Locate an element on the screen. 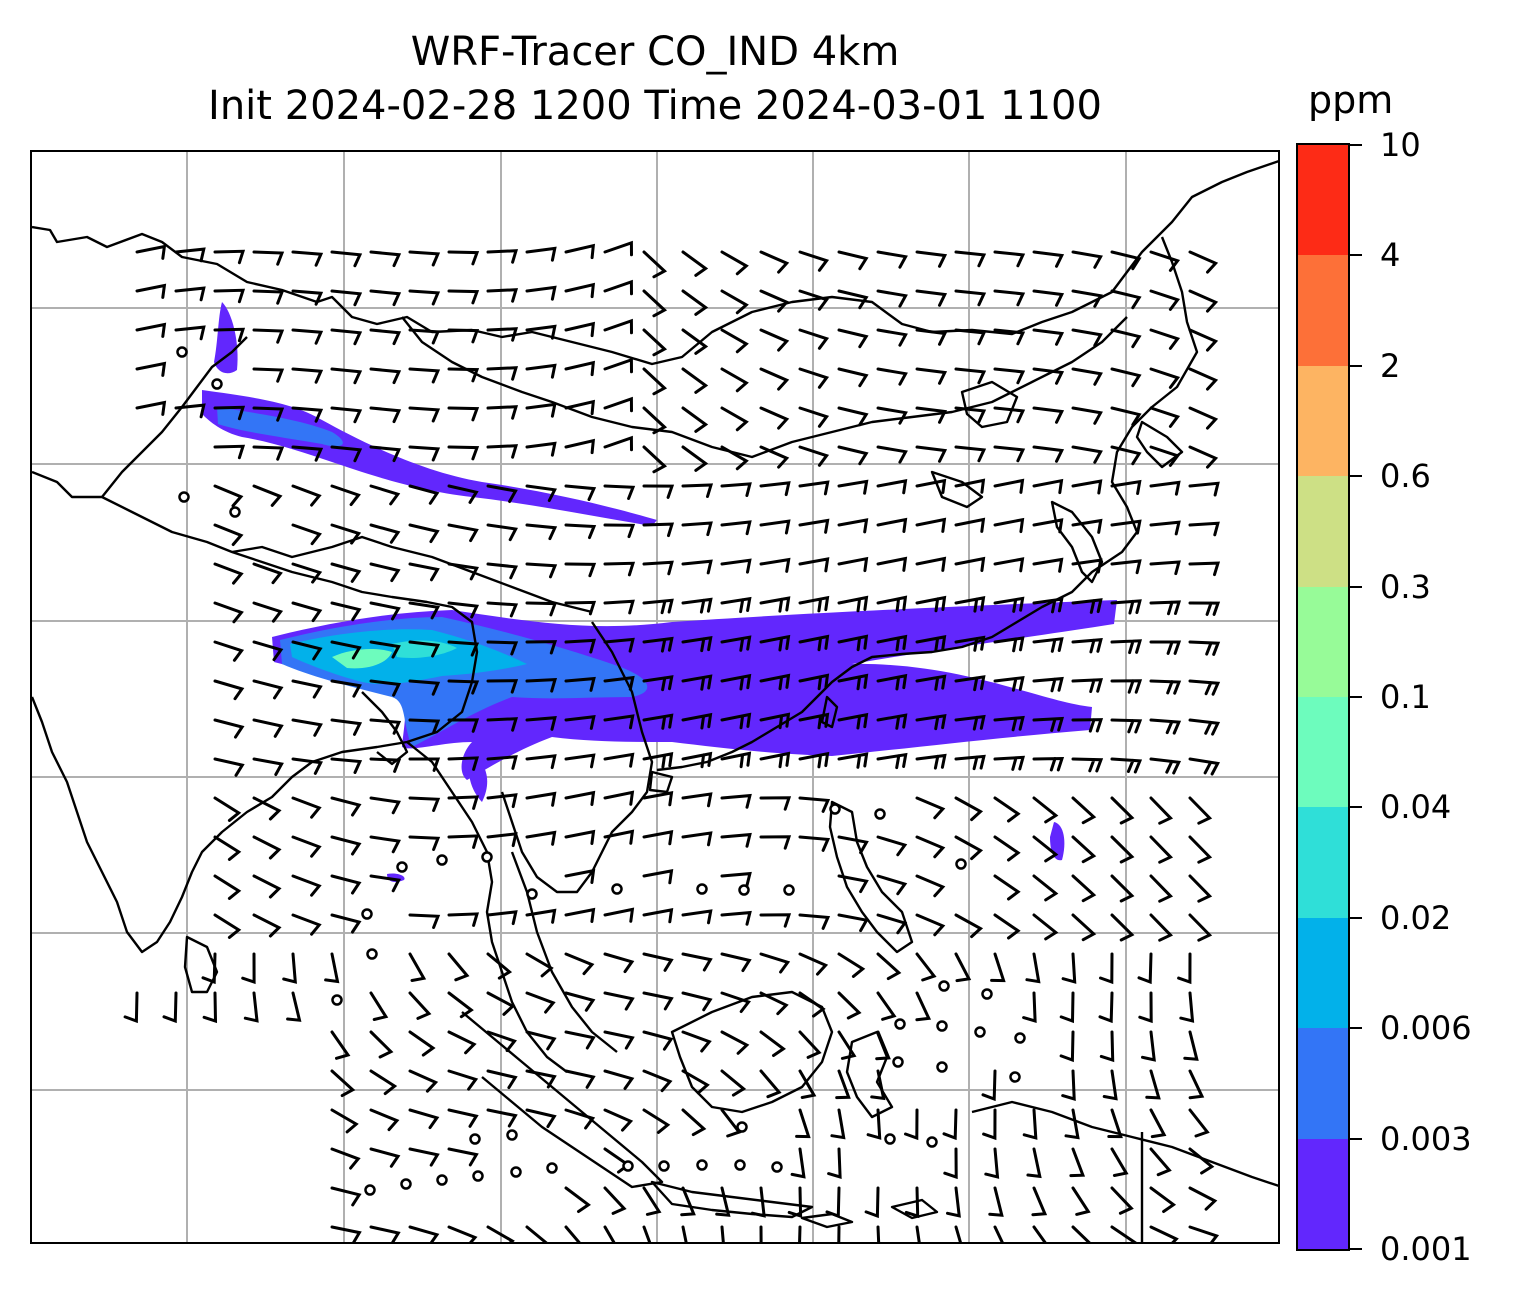 The image size is (1528, 1306). pakistan-north-plume-mid is located at coordinates (280, 427).